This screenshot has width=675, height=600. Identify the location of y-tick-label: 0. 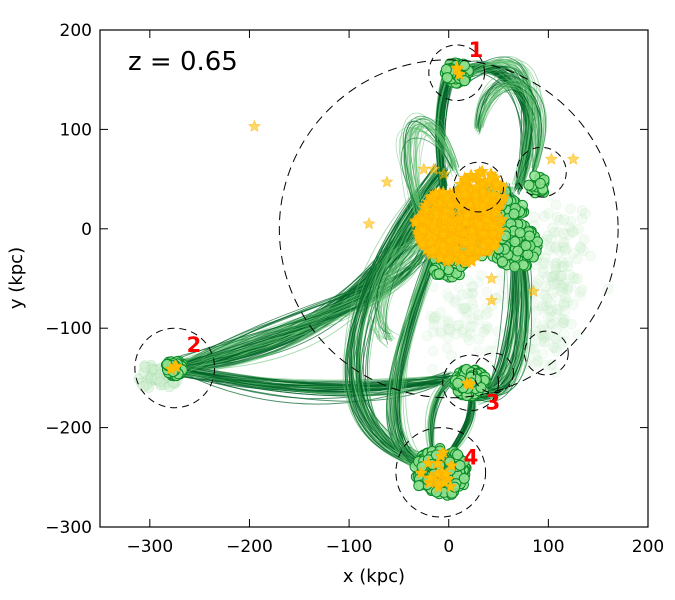
(86, 230).